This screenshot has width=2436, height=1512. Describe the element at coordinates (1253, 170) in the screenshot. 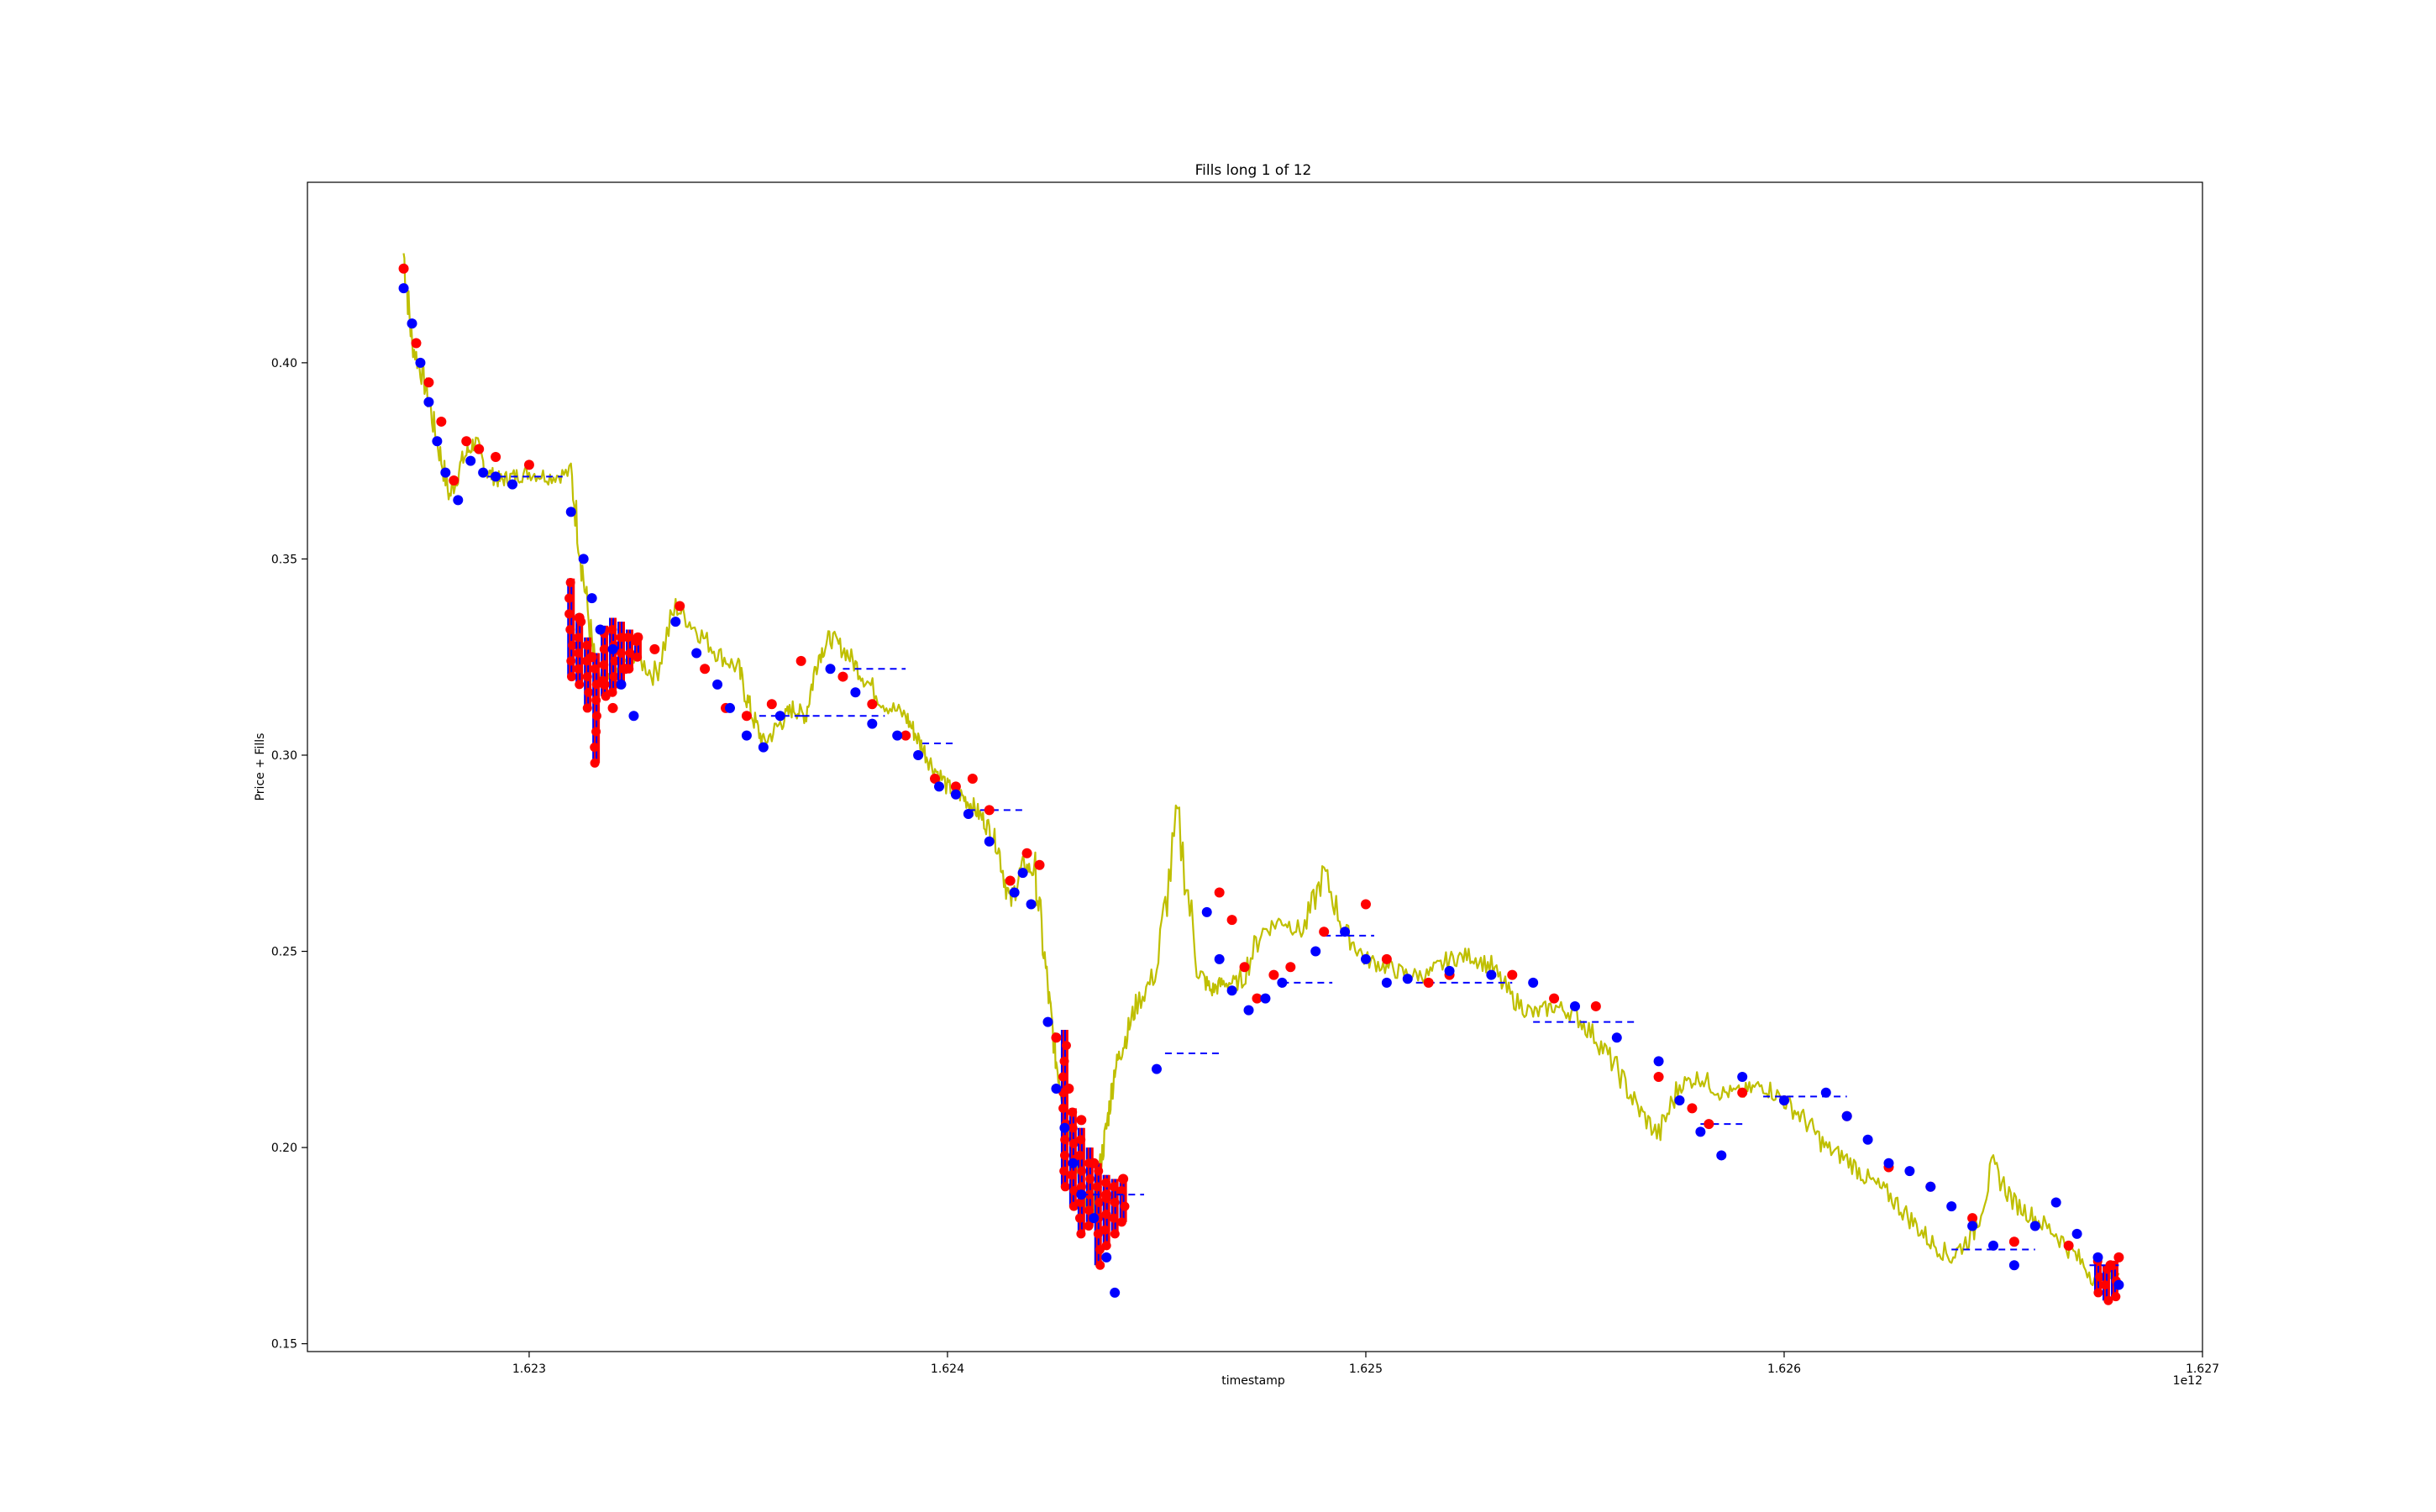

I see `chart-title: Fills long 1 of 12` at that location.